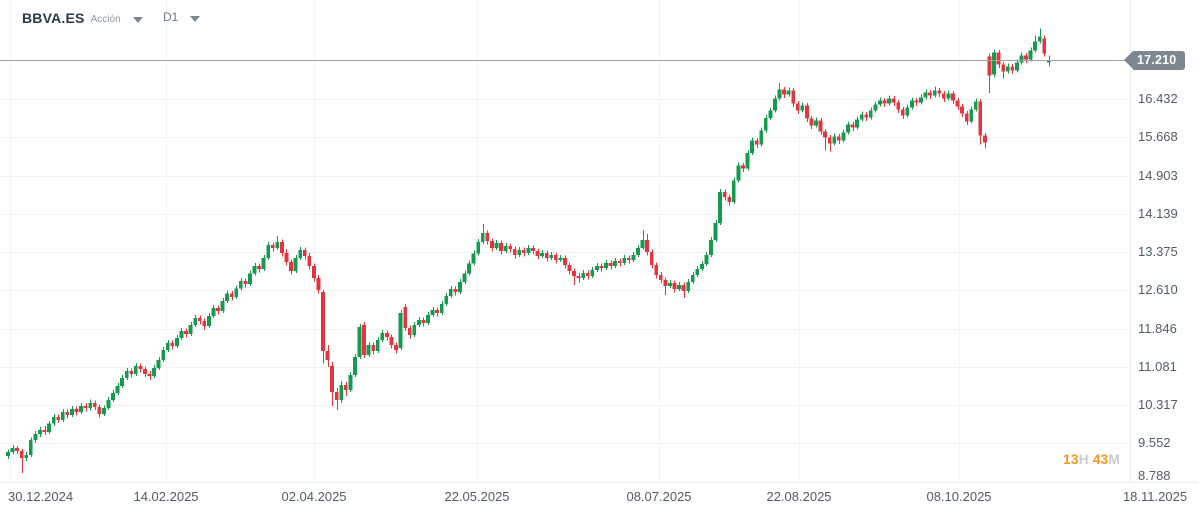  What do you see at coordinates (1158, 252) in the screenshot?
I see `price-tick-label: 13.375` at bounding box center [1158, 252].